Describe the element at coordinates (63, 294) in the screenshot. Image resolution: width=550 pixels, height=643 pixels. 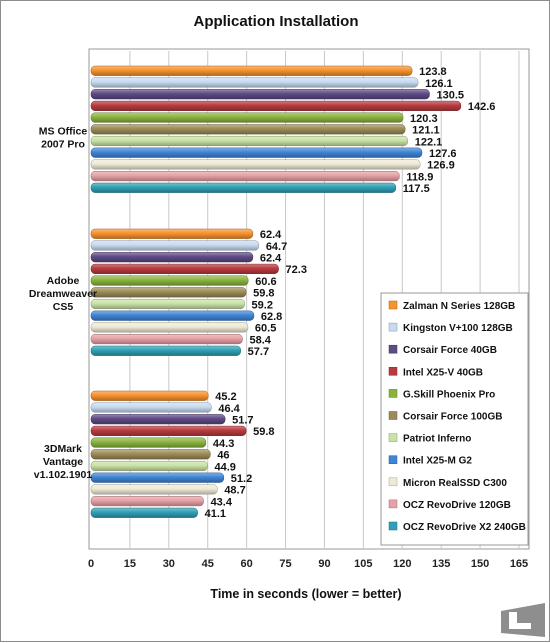
I see `category-label: Dreamweaver` at that location.